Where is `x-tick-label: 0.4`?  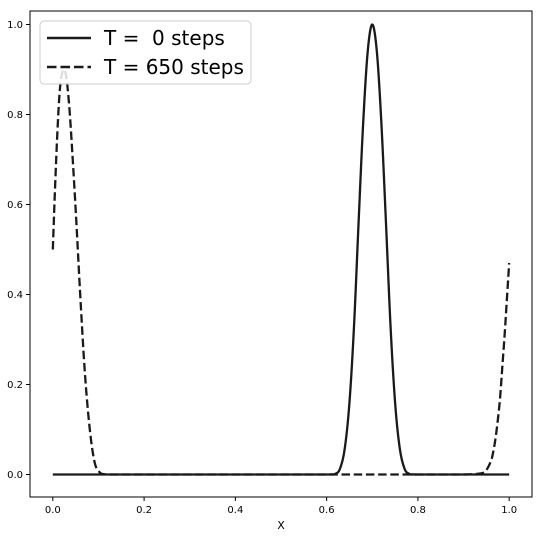
x-tick-label: 0.4 is located at coordinates (235, 510).